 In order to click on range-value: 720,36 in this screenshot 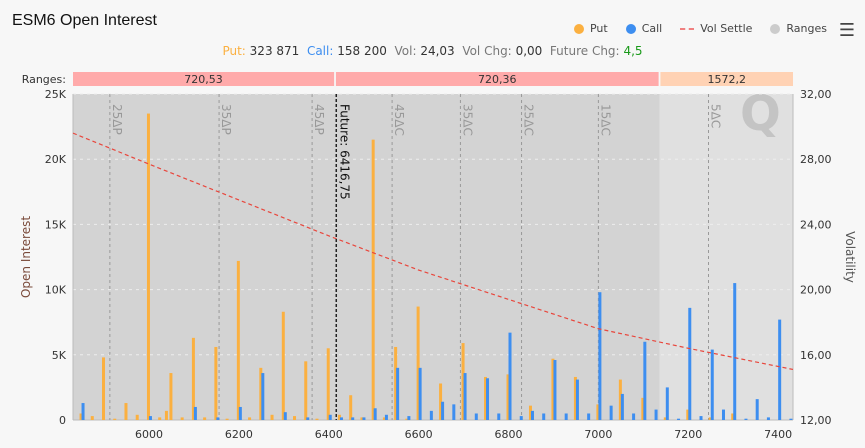, I will do `click(497, 79)`.